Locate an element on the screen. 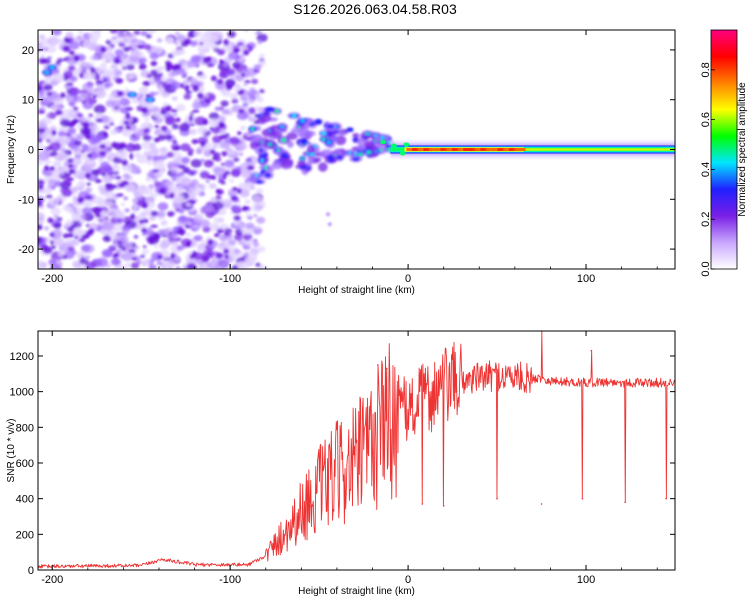 The height and width of the screenshot is (600, 750). spectrogram-ytick-label: 0 is located at coordinates (31, 151).